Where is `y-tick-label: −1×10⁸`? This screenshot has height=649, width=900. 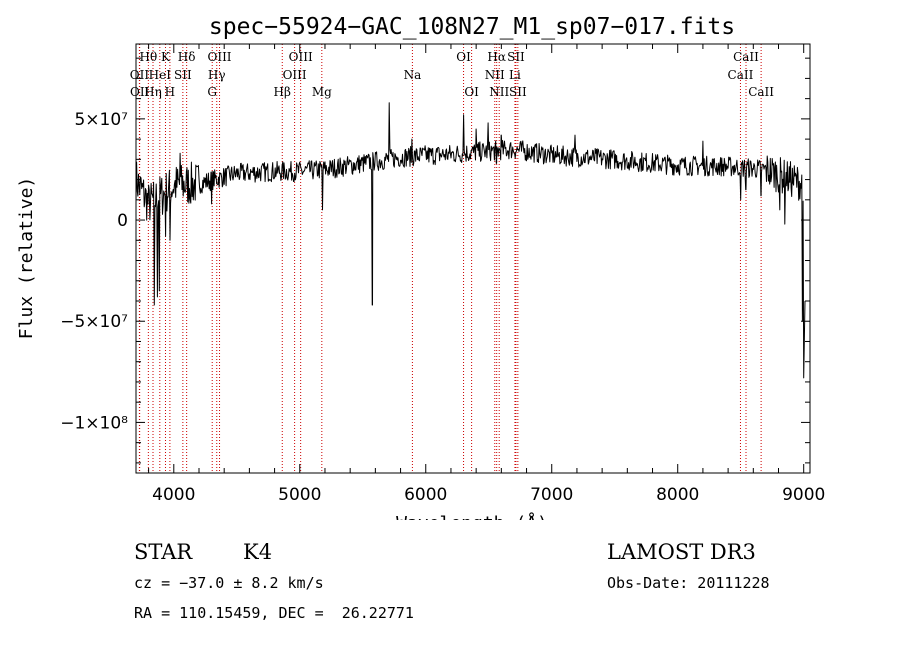
y-tick-label: −1×10⁸ is located at coordinates (94, 423).